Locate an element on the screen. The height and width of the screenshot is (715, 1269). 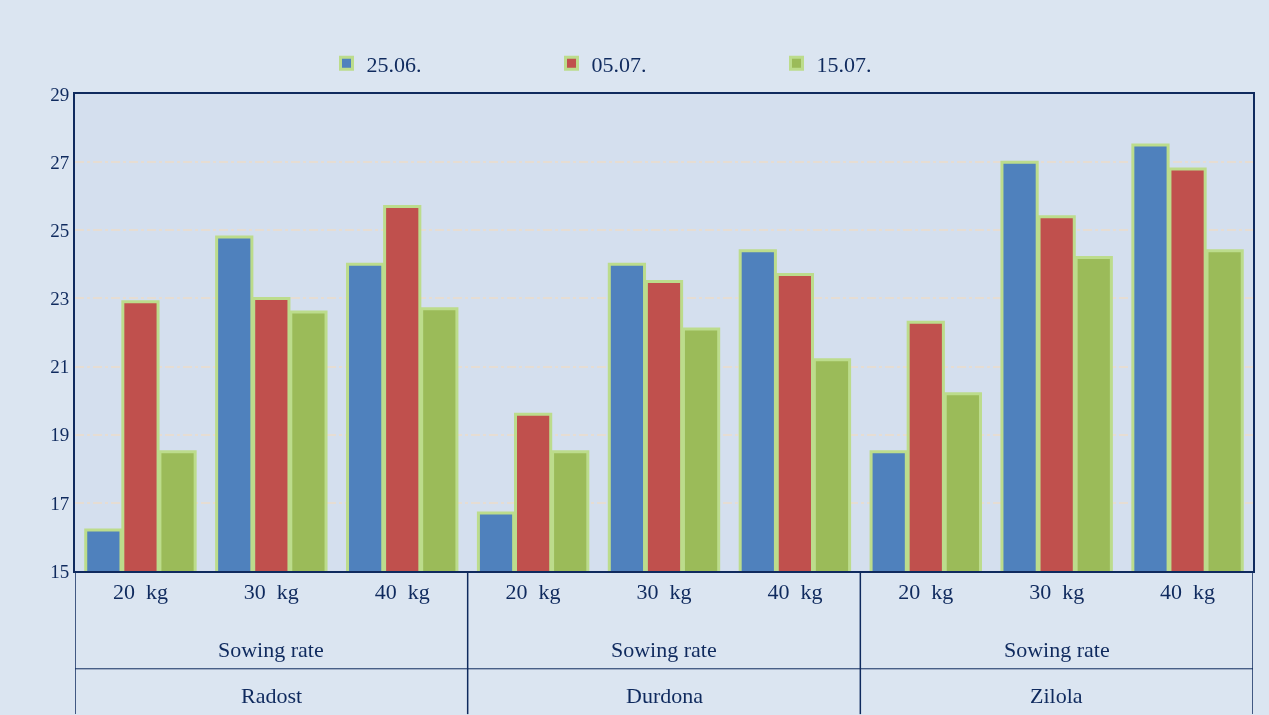
y-tick-label: 17 is located at coordinates (60, 503).